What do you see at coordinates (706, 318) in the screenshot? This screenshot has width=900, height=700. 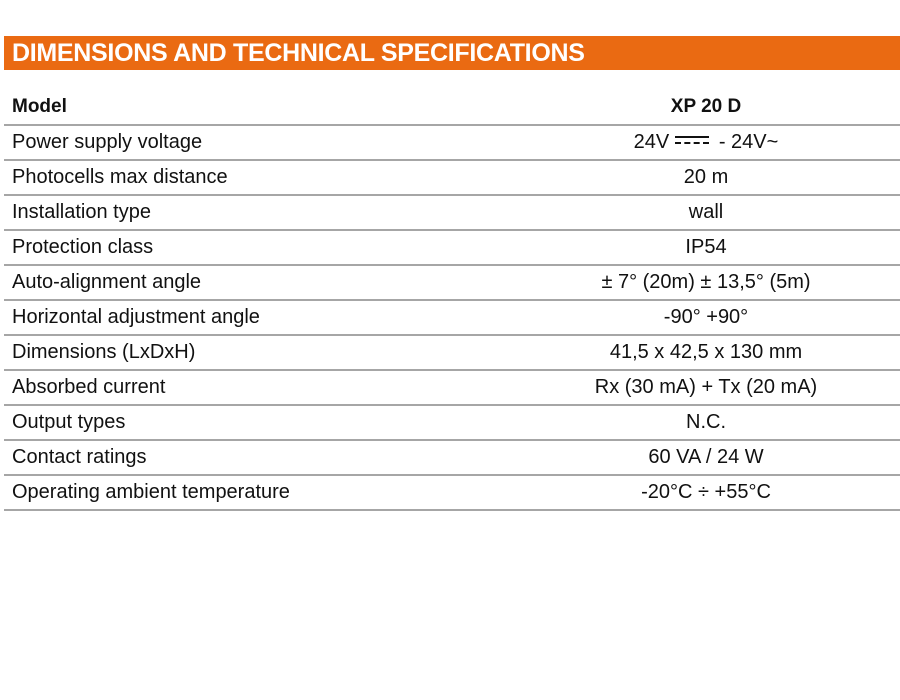 I see `row-value: -90° +90°` at bounding box center [706, 318].